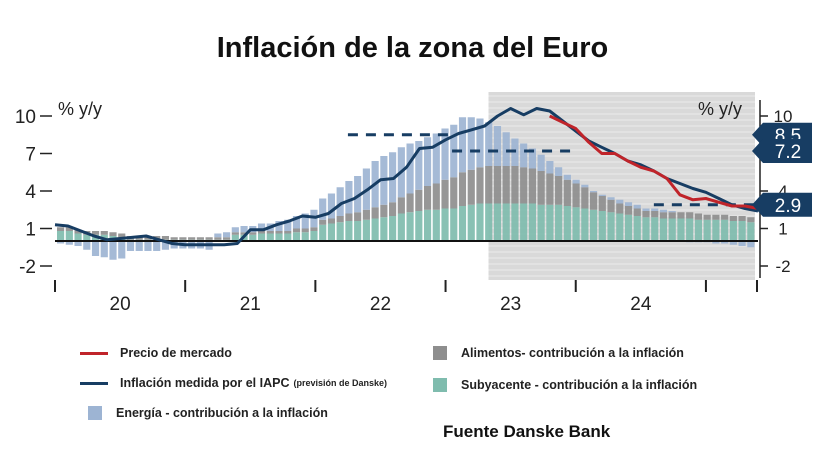  I want to click on y-tick-right: -2, so click(782, 266).